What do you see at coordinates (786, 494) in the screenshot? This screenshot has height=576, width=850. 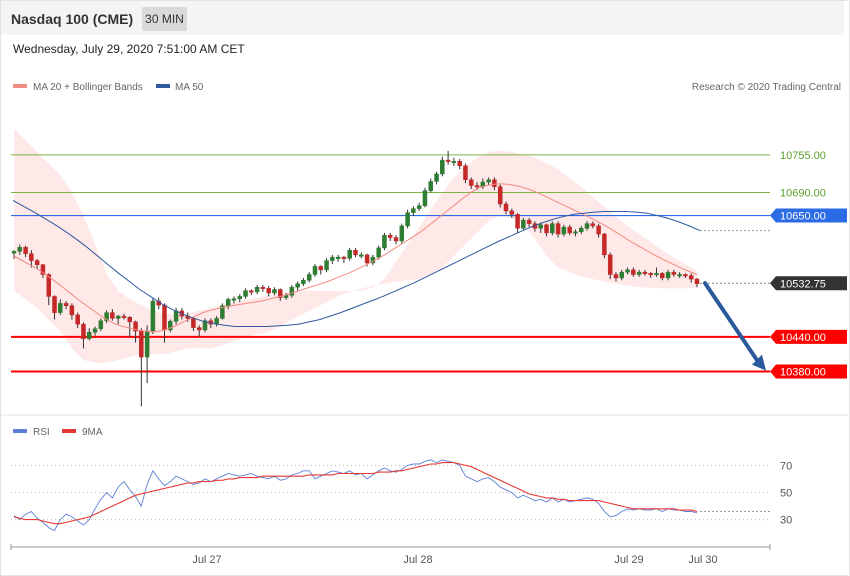 I see `rsi-tick-label: 50` at bounding box center [786, 494].